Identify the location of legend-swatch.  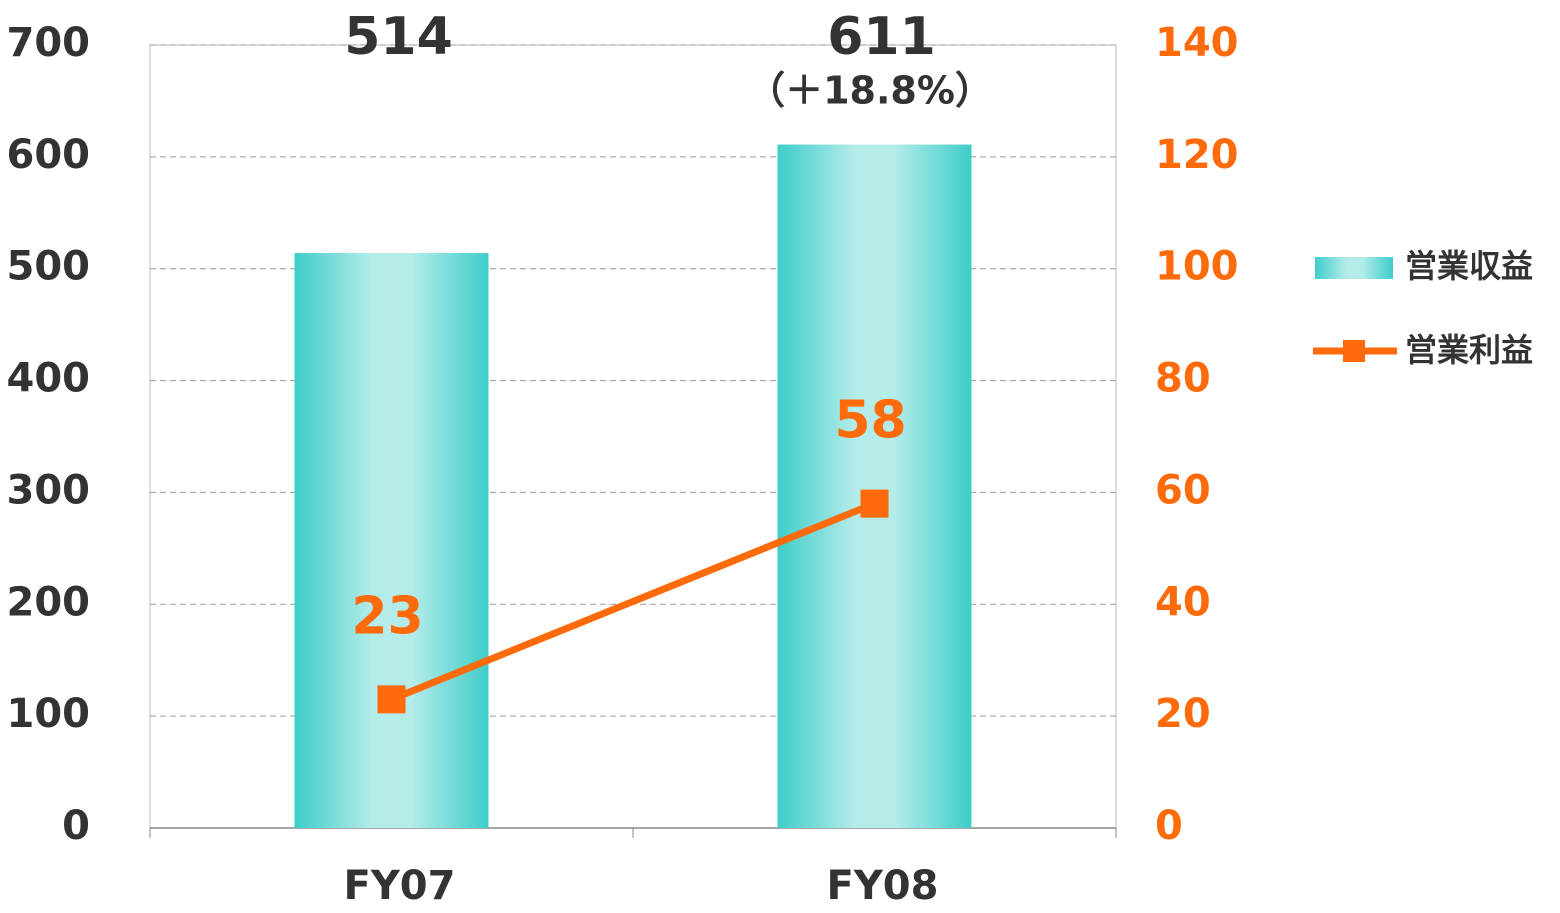
(1354, 268).